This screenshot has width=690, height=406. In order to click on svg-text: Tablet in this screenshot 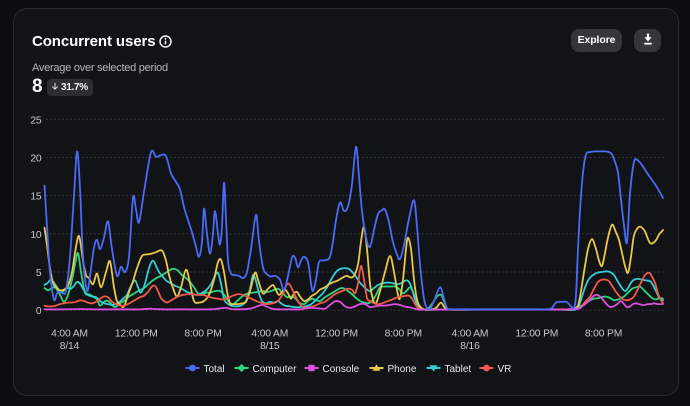, I will do `click(458, 369)`.